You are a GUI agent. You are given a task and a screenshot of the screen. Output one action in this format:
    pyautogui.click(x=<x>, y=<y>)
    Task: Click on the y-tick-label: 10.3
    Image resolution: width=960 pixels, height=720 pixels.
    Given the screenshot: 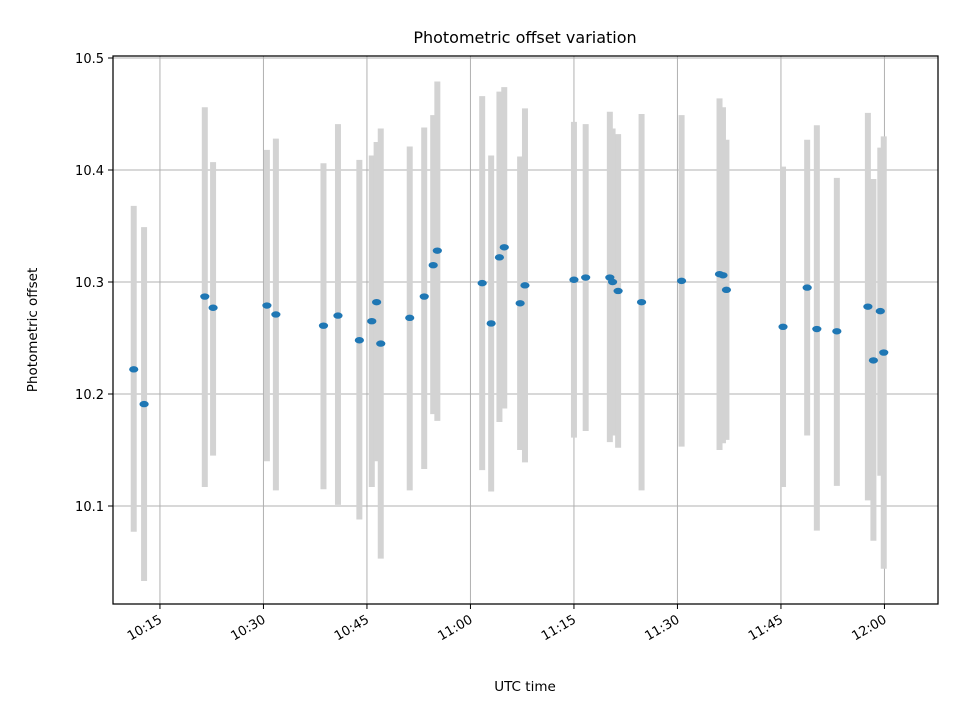 What is the action you would take?
    pyautogui.click(x=89, y=283)
    